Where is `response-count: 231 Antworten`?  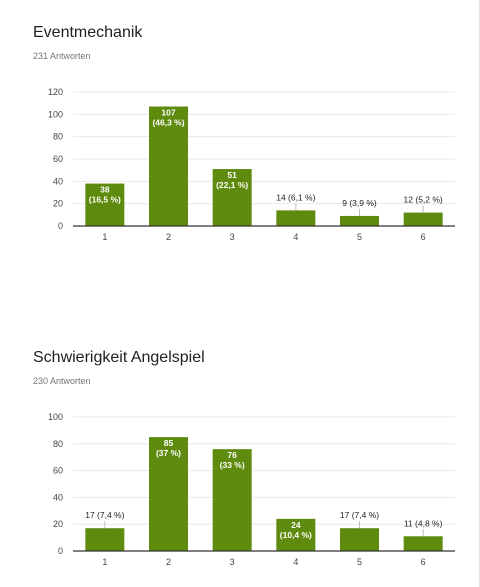 response-count: 231 Antworten is located at coordinates (62, 56).